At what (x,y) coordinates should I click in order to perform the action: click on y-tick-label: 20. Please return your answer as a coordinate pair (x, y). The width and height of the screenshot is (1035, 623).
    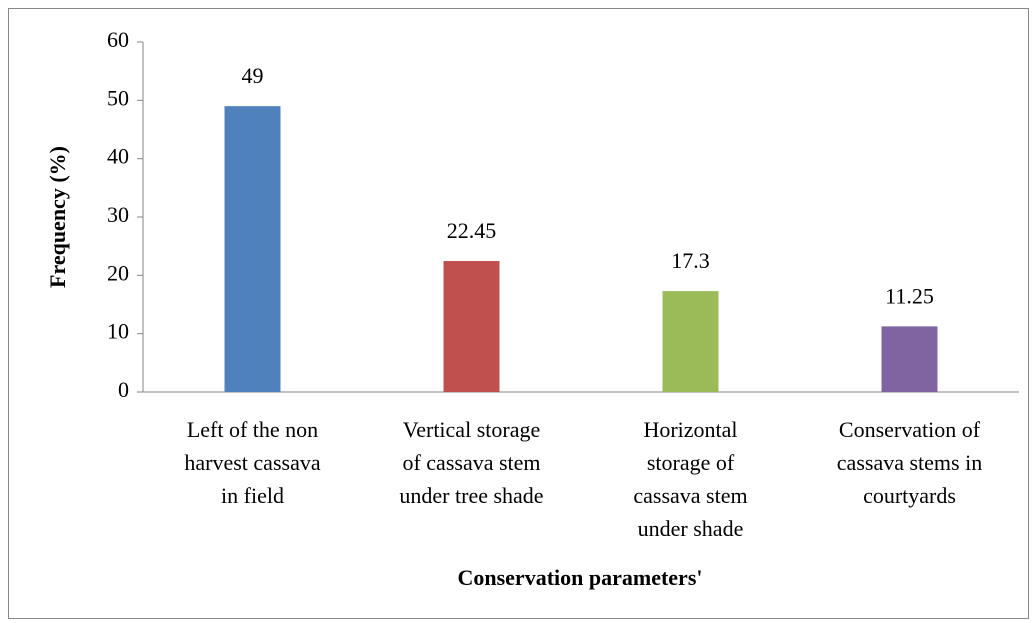
    Looking at the image, I should click on (118, 272).